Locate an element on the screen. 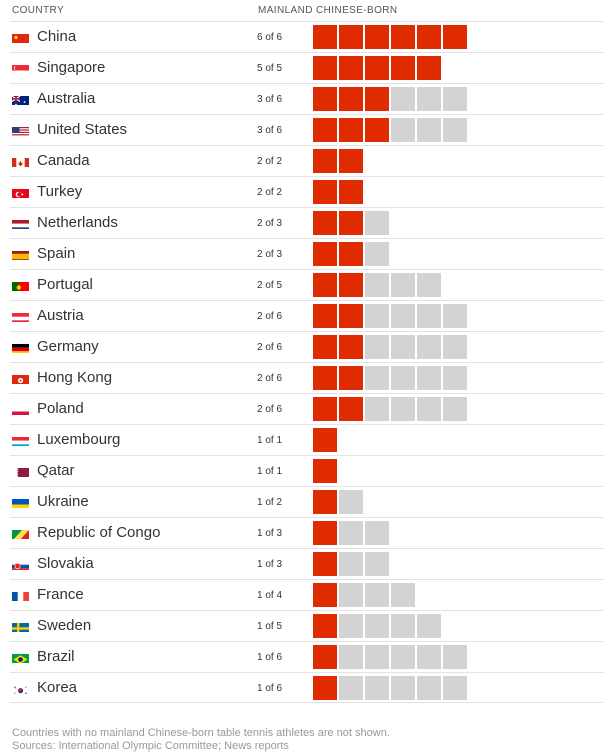  republic-of-congo-flag-icon is located at coordinates (20, 533).